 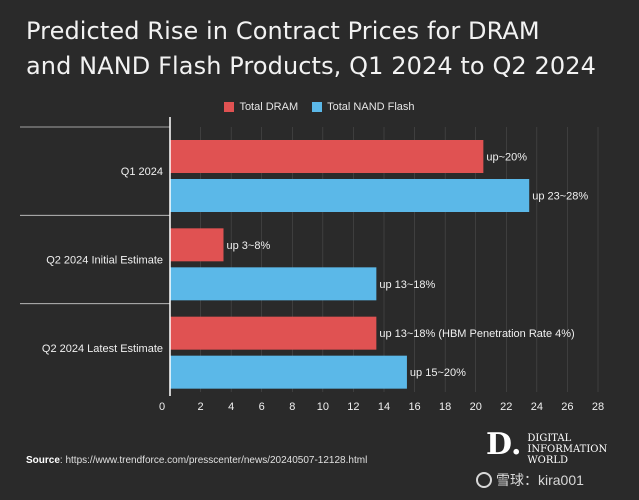 What do you see at coordinates (353, 407) in the screenshot?
I see `x-tick-label: 12` at bounding box center [353, 407].